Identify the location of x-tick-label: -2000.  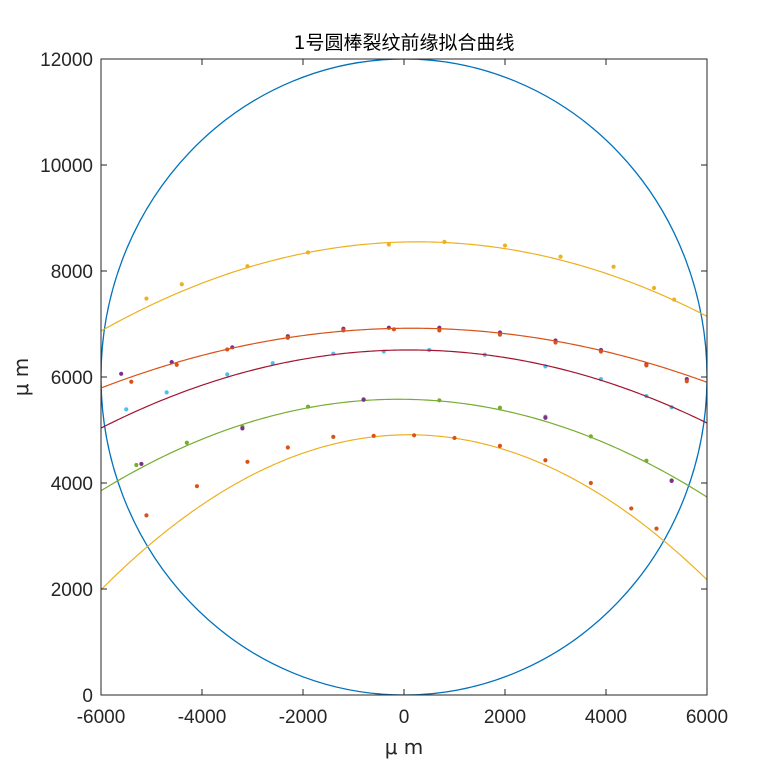
(303, 717).